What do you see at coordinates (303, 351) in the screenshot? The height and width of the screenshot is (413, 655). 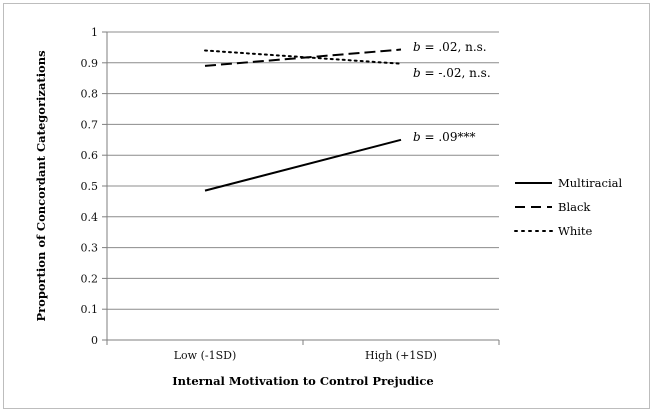 I see `x-axis: Low (-1SD) High (+1SD)` at bounding box center [303, 351].